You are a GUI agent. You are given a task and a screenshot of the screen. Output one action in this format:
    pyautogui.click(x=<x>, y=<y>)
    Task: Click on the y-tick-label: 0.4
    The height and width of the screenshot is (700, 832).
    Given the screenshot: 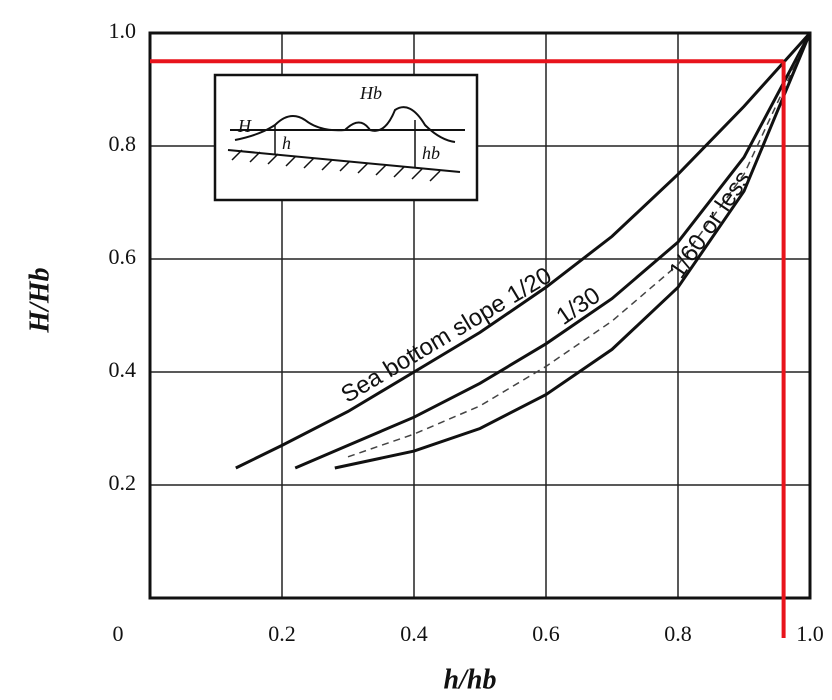 What is the action you would take?
    pyautogui.click(x=123, y=369)
    